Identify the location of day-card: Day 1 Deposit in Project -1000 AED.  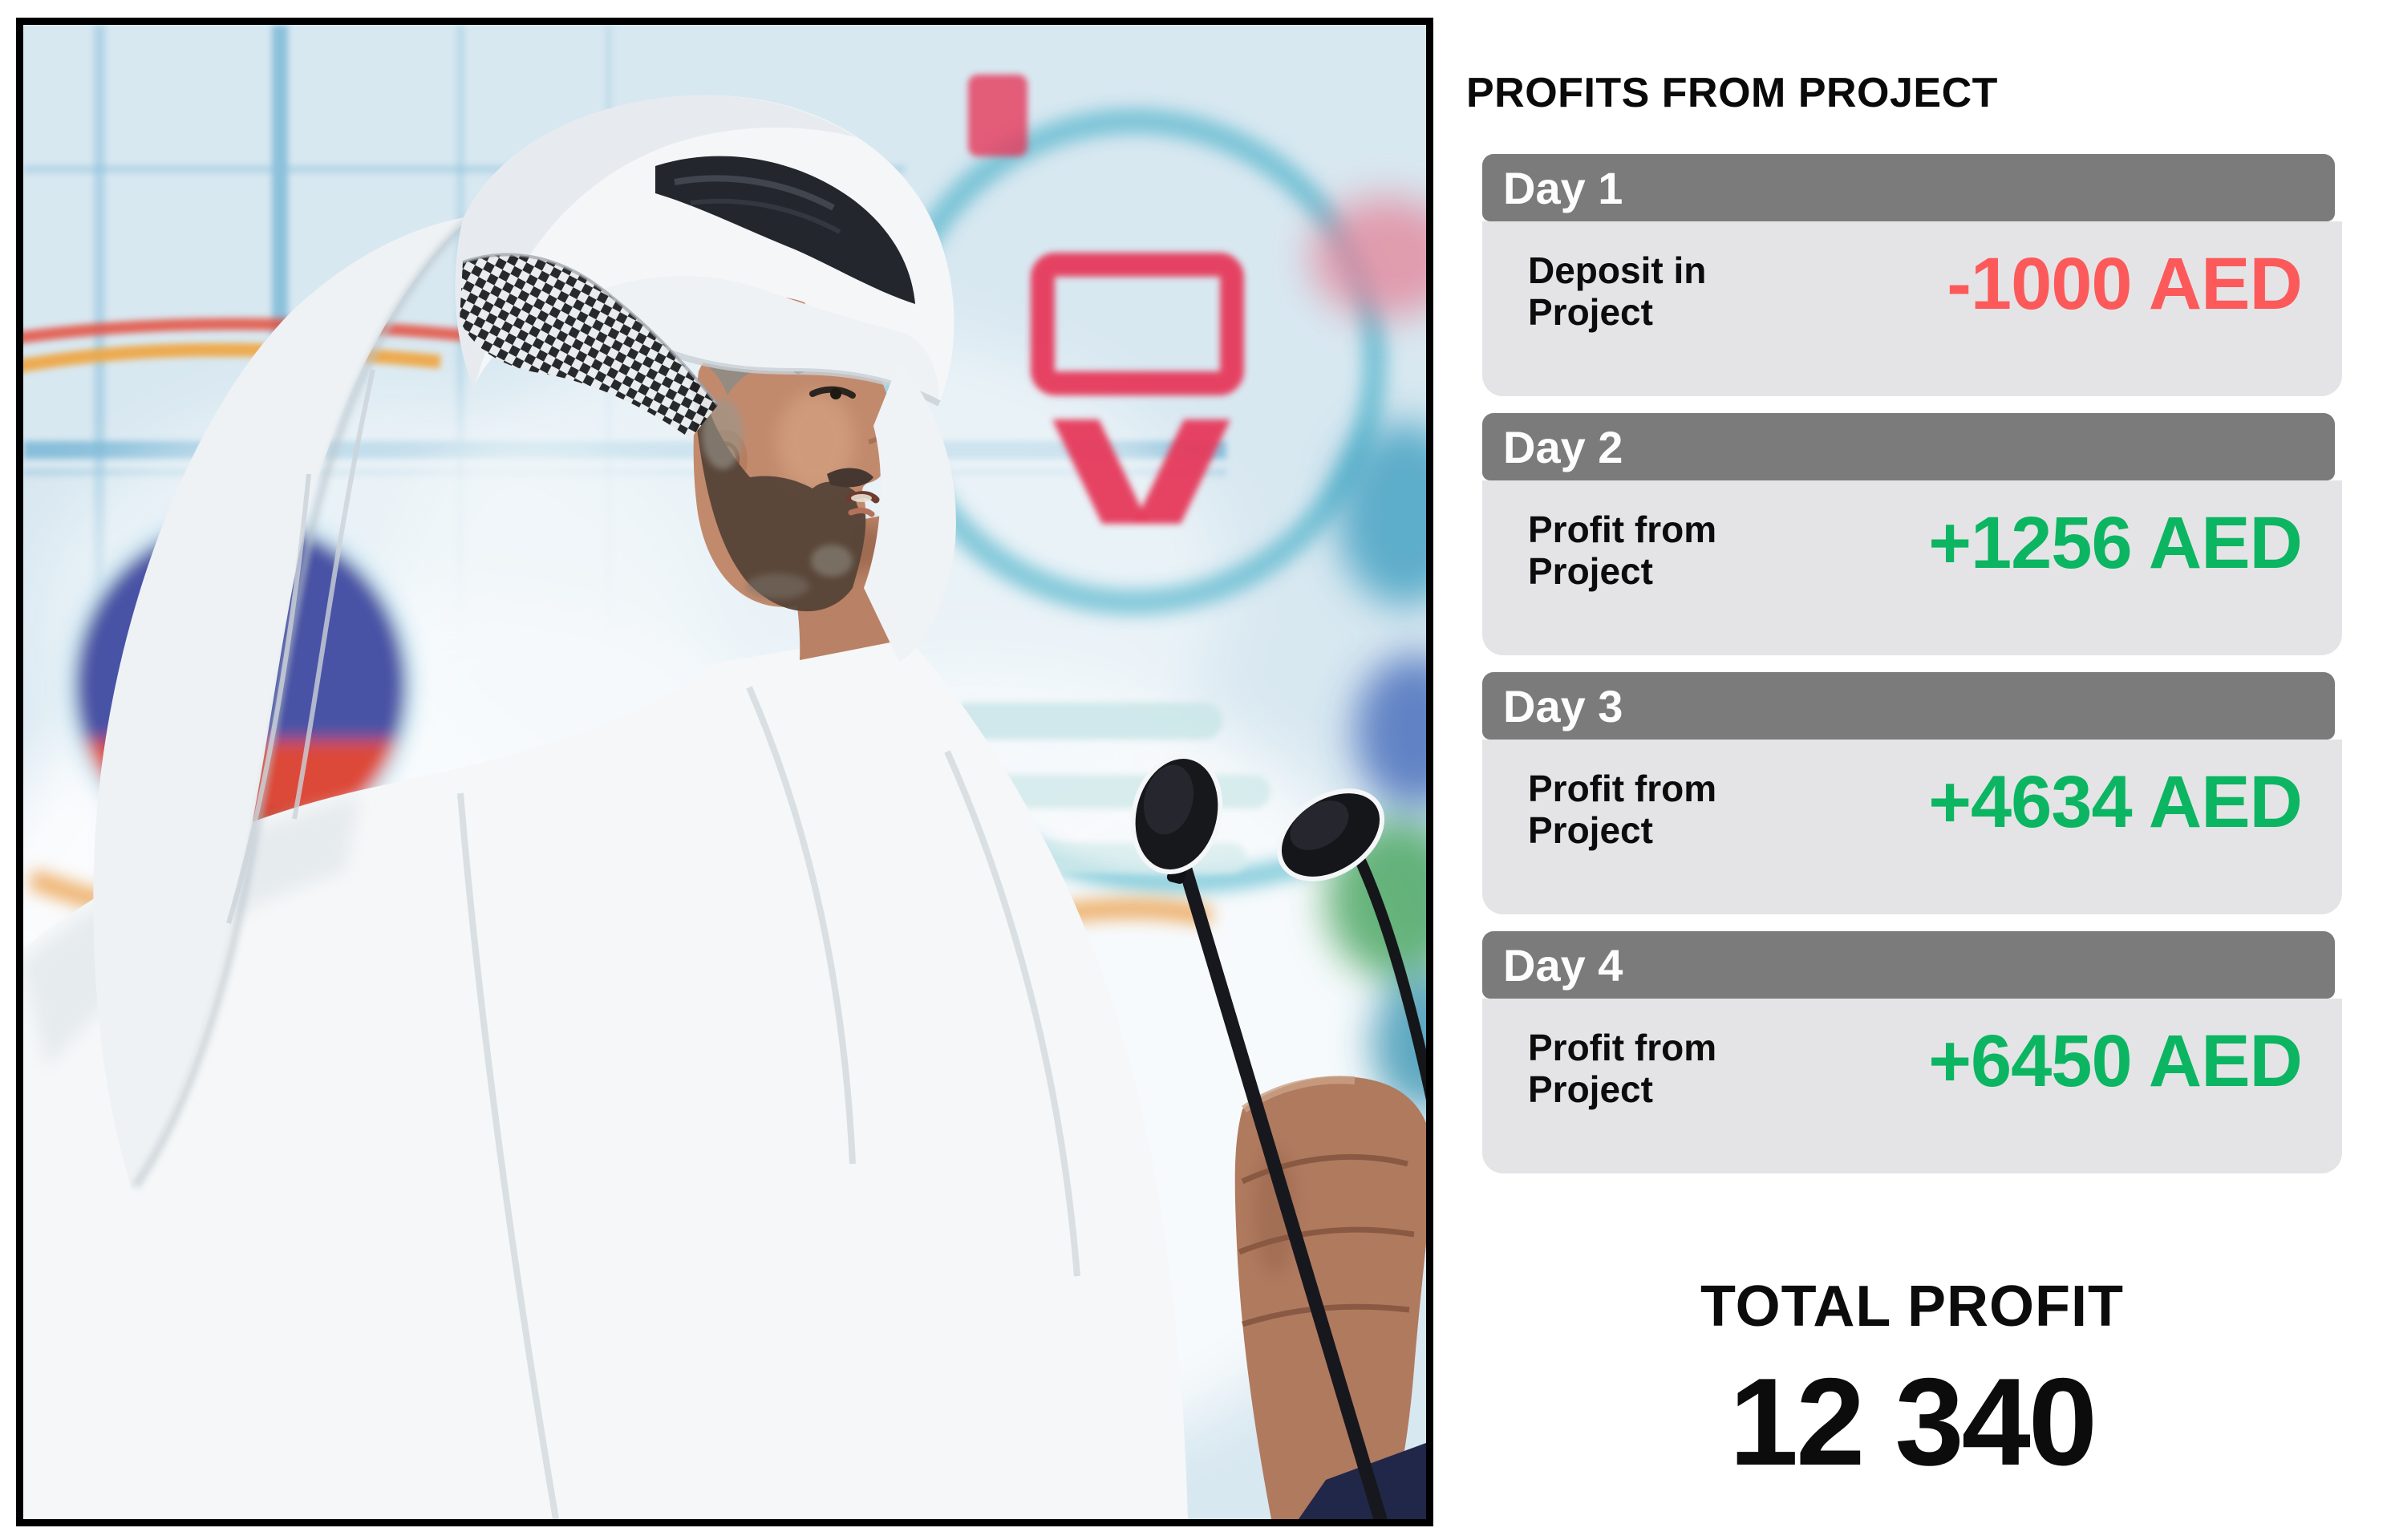
(1912, 275).